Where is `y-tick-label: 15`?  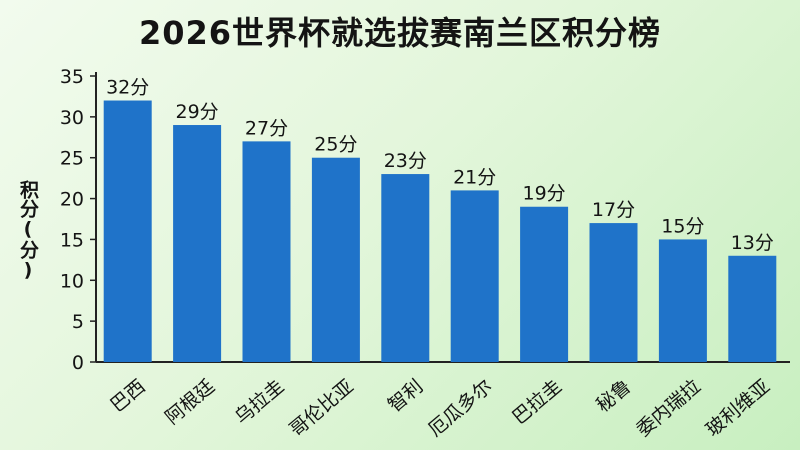
y-tick-label: 15 is located at coordinates (72, 240).